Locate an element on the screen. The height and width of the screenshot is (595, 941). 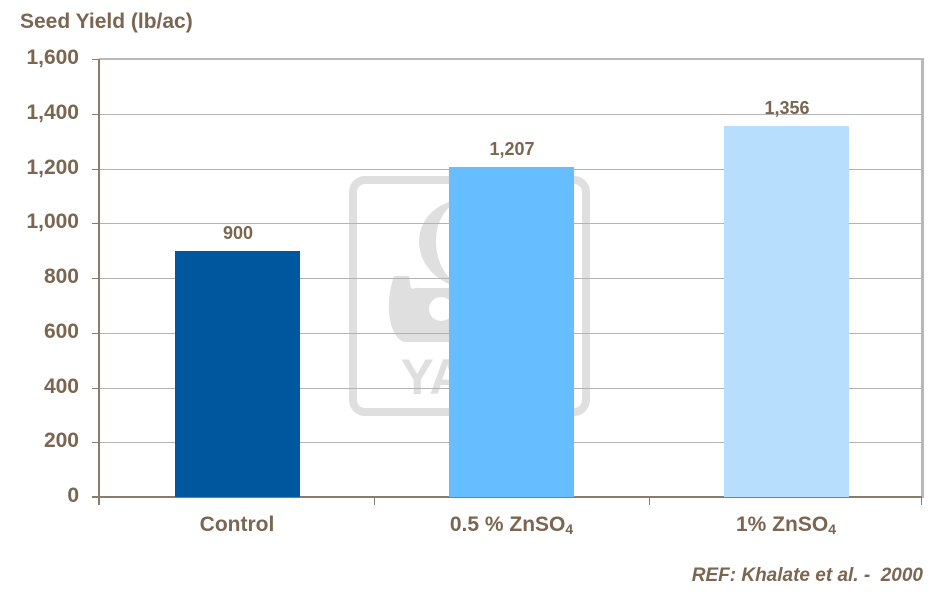
y-tick-label: 400 is located at coordinates (61, 386).